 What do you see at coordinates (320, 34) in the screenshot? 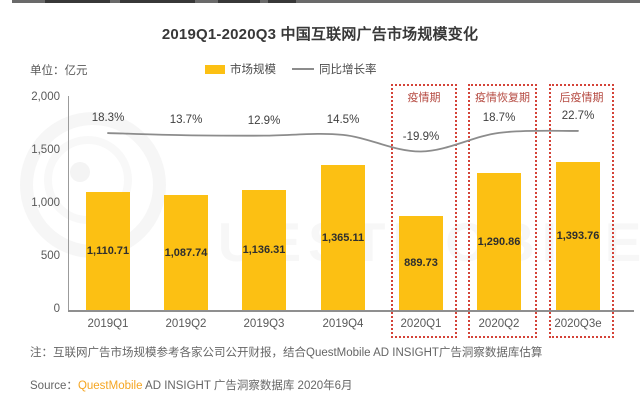
I see `page-title: 2019Q1-2020Q3 中国互联网广告市场规模变化` at bounding box center [320, 34].